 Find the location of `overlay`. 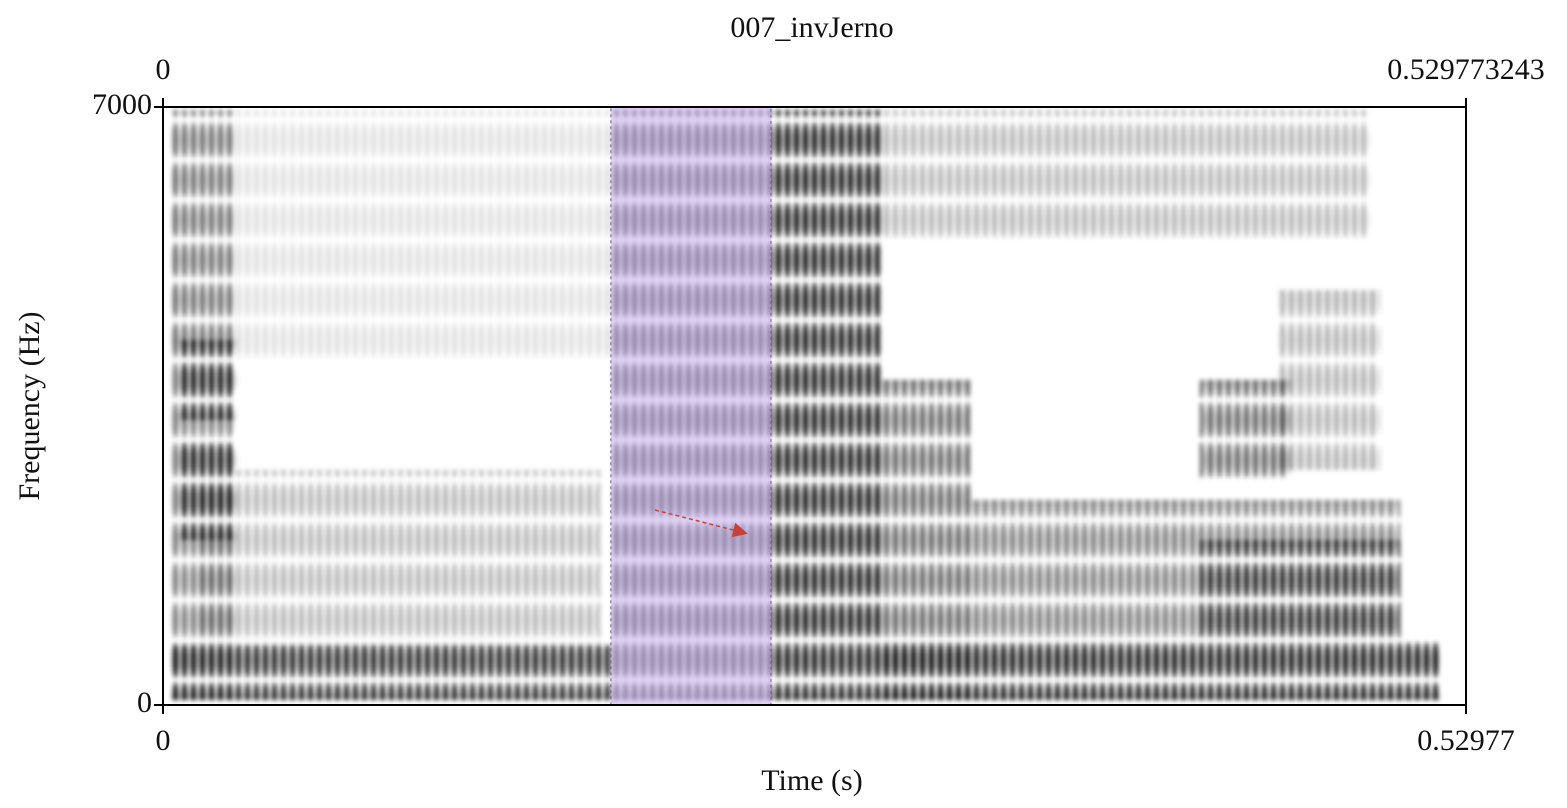

overlay is located at coordinates (691, 406).